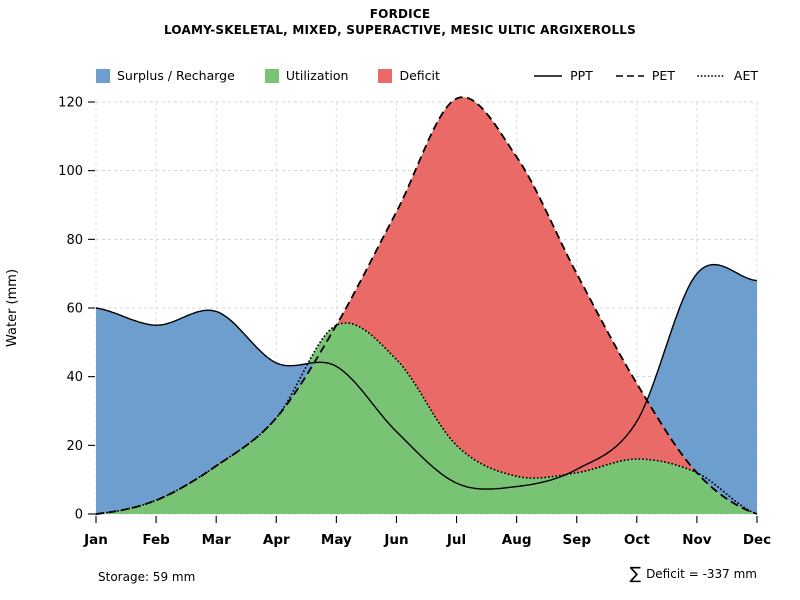 The image size is (800, 600). I want to click on deficit-text: Deficit = -337 mm, so click(701, 574).